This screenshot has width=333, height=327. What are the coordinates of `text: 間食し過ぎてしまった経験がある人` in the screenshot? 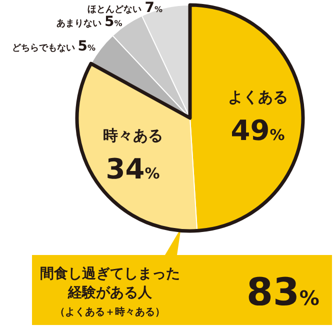 It's located at (110, 283).